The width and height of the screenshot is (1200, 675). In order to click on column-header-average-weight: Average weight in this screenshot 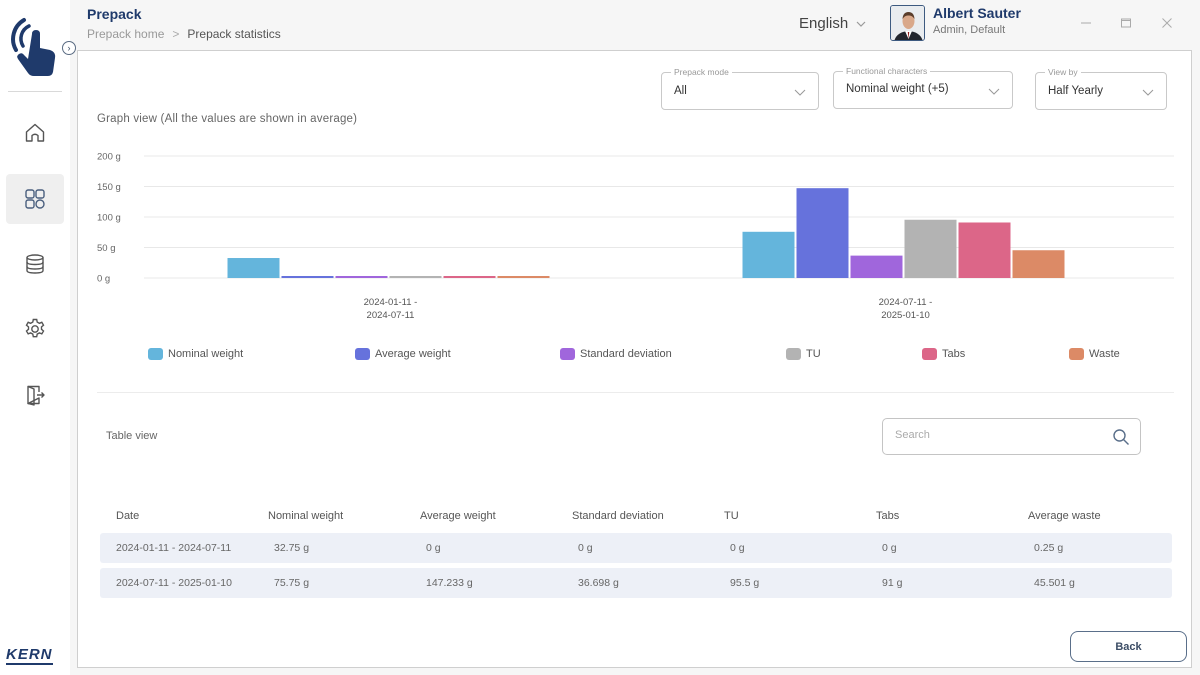, I will do `click(458, 516)`.